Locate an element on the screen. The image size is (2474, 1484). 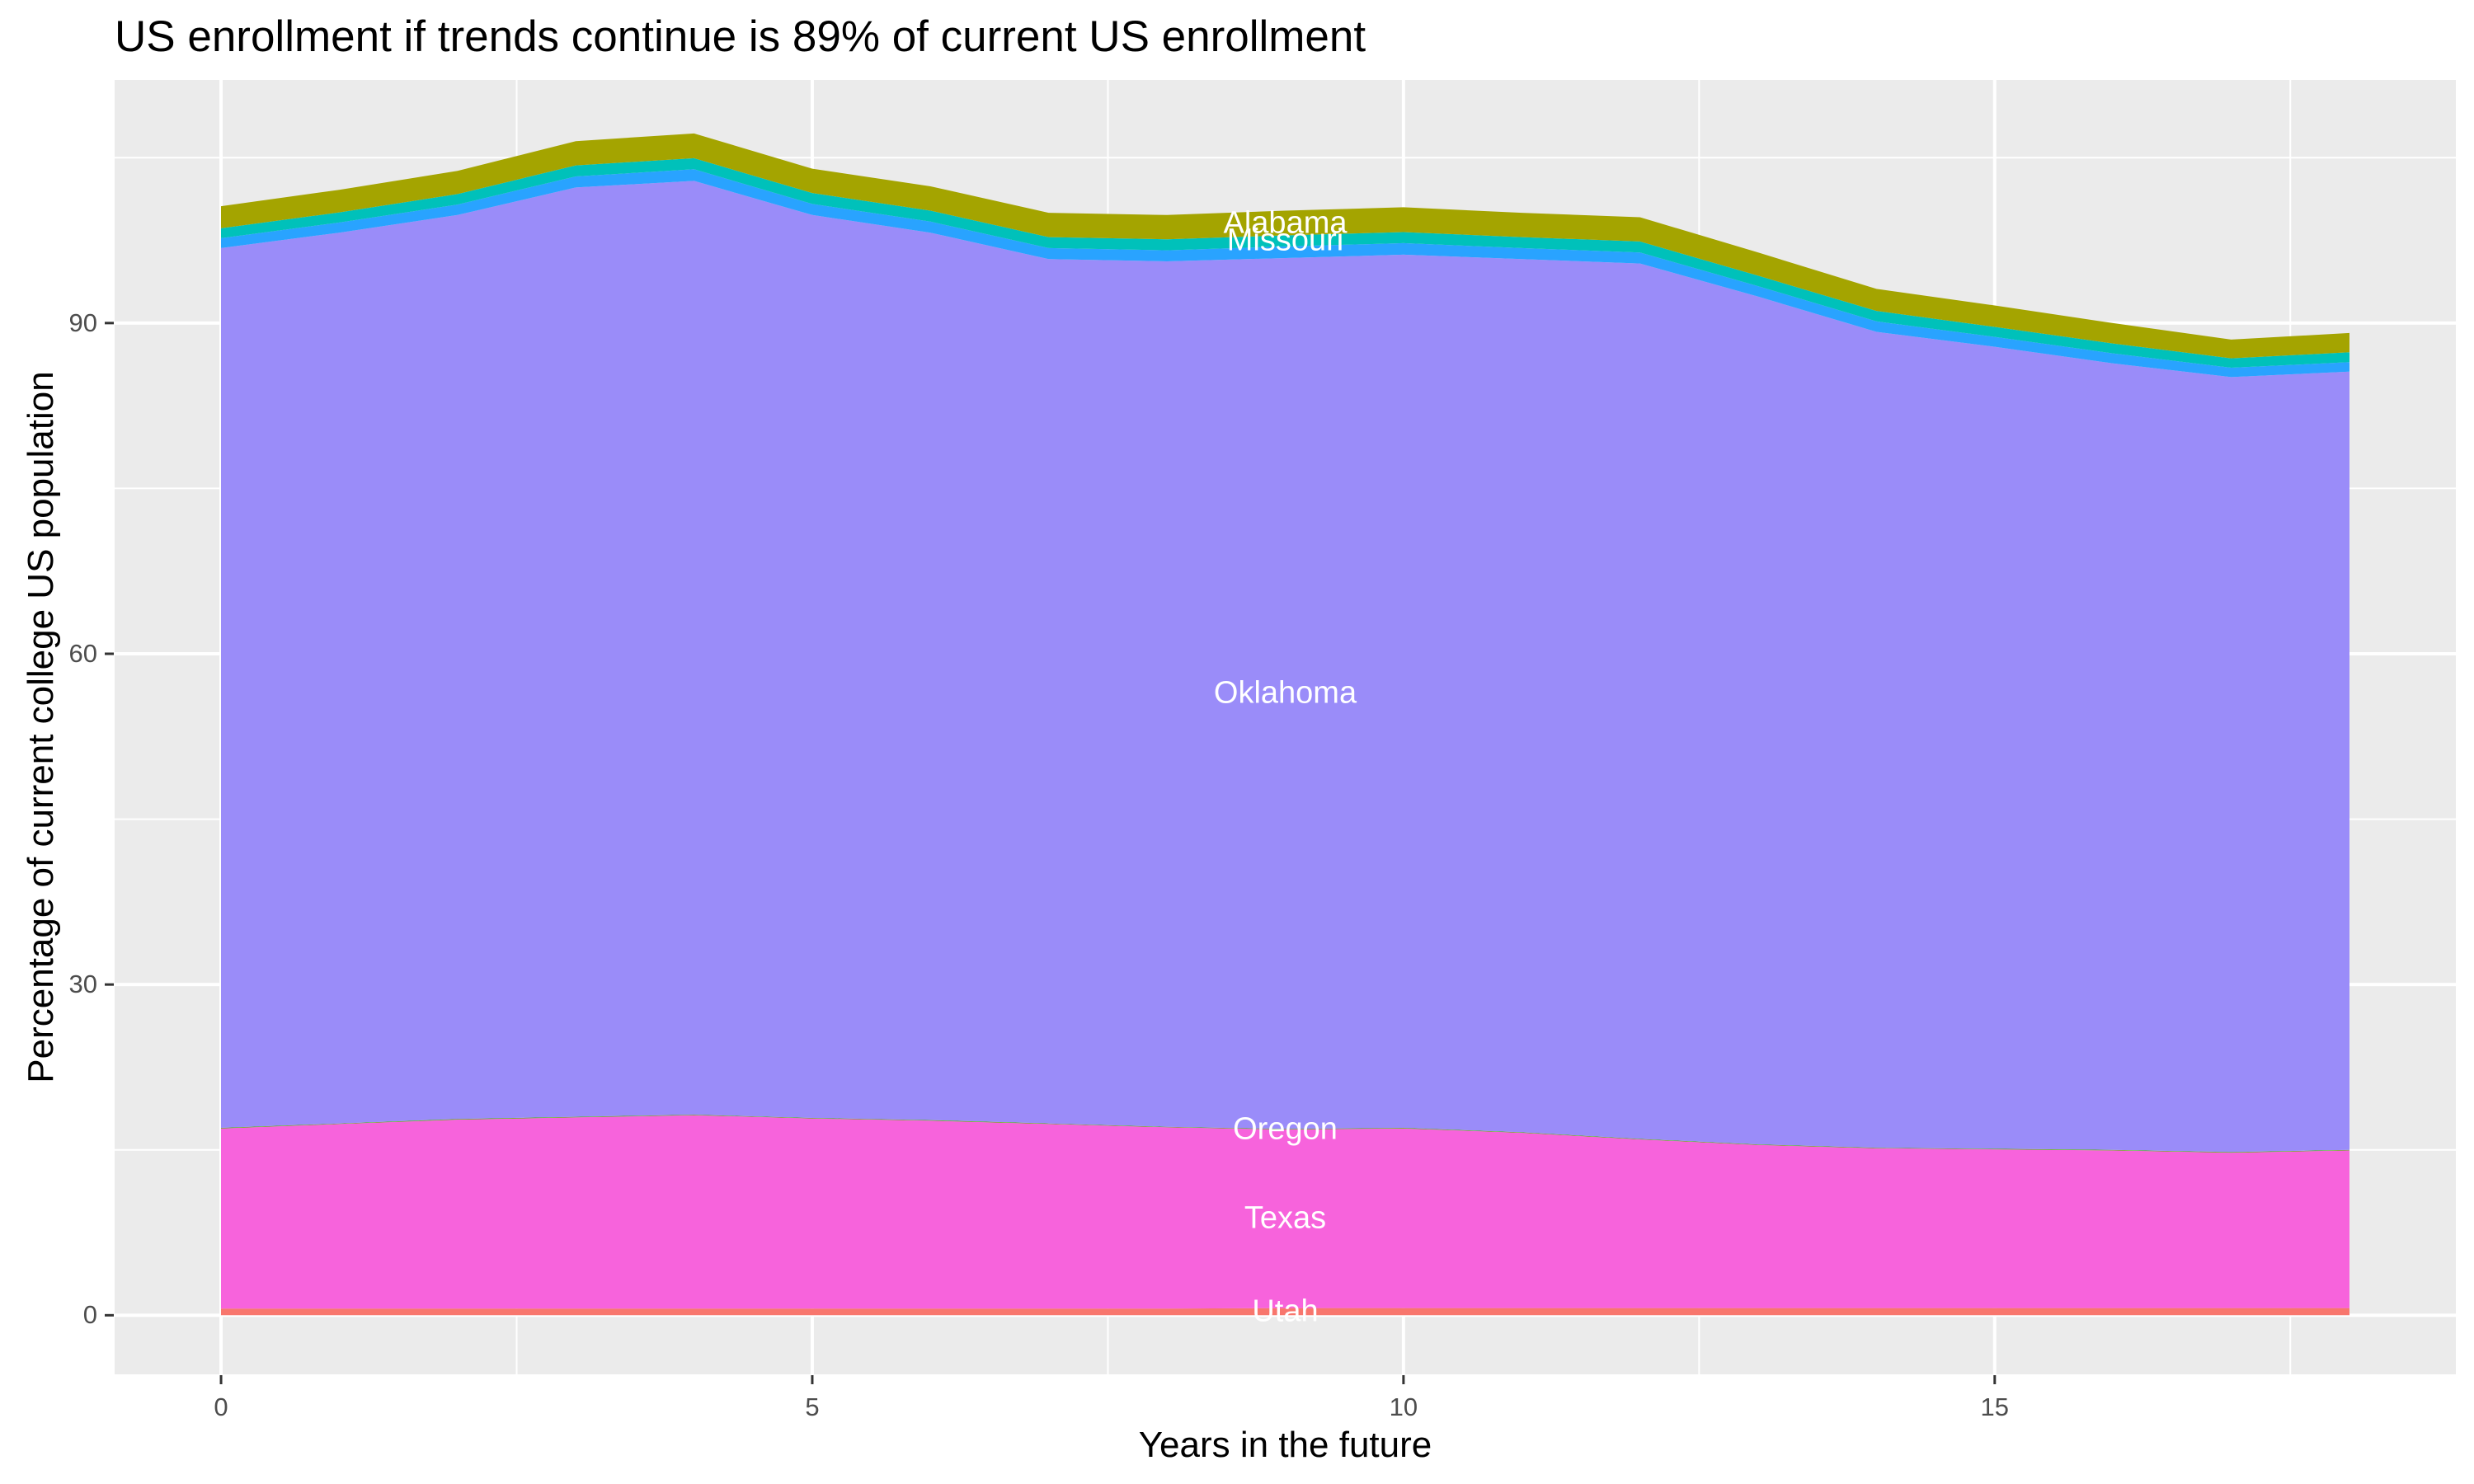
area-label-oklahoma: Oklahoma is located at coordinates (1285, 693).